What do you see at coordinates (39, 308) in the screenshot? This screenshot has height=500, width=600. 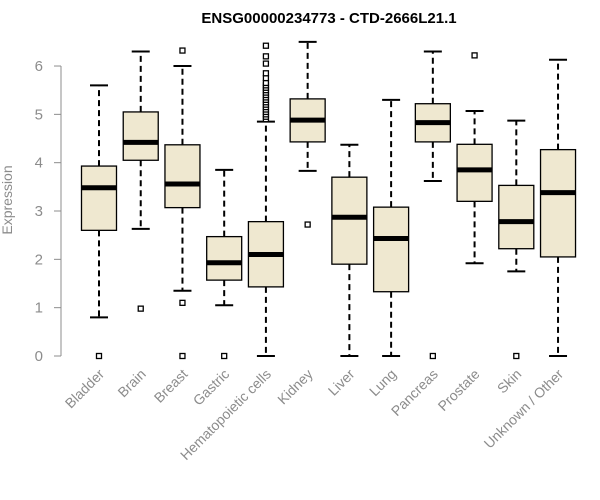 I see `y-tick-label: 1` at bounding box center [39, 308].